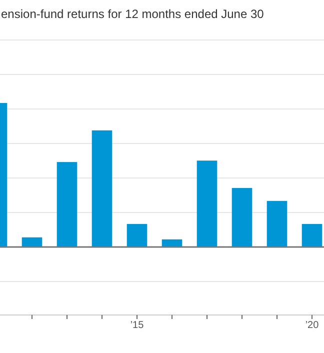 This screenshot has width=324, height=353. What do you see at coordinates (132, 14) in the screenshot?
I see `chart-title: ension-fund returns for 12 months ended June 30` at bounding box center [132, 14].